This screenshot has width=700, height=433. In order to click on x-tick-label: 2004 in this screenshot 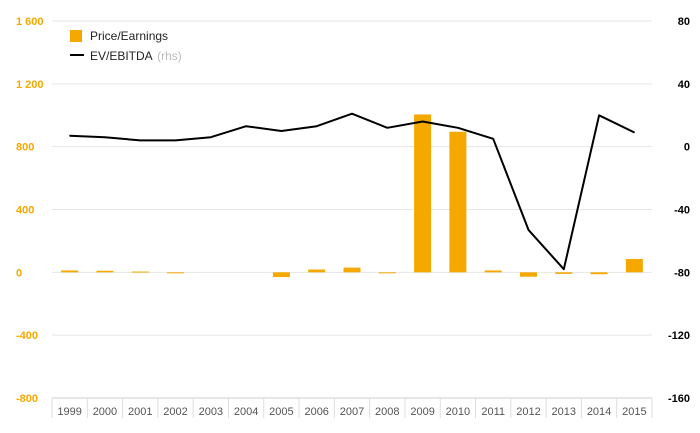, I will do `click(246, 412)`.